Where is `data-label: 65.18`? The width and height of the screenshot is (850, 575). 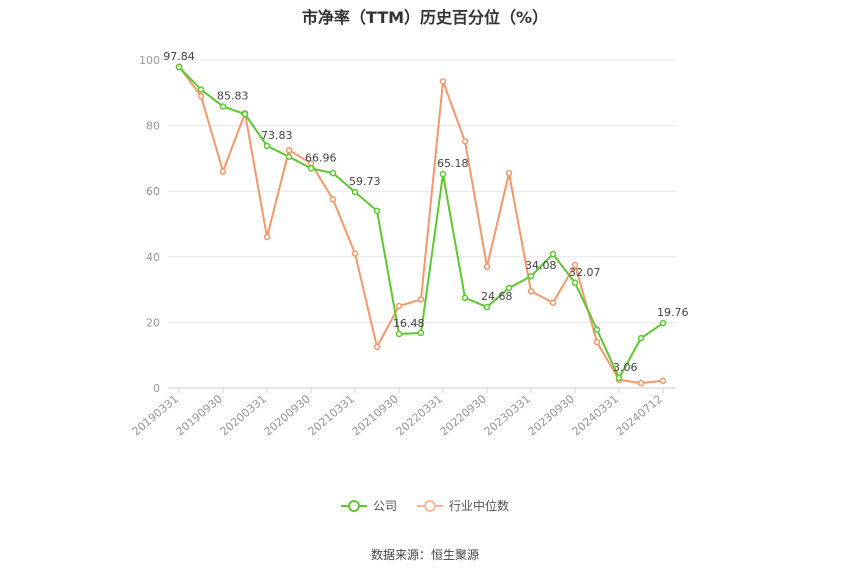 data-label: 65.18 is located at coordinates (453, 163).